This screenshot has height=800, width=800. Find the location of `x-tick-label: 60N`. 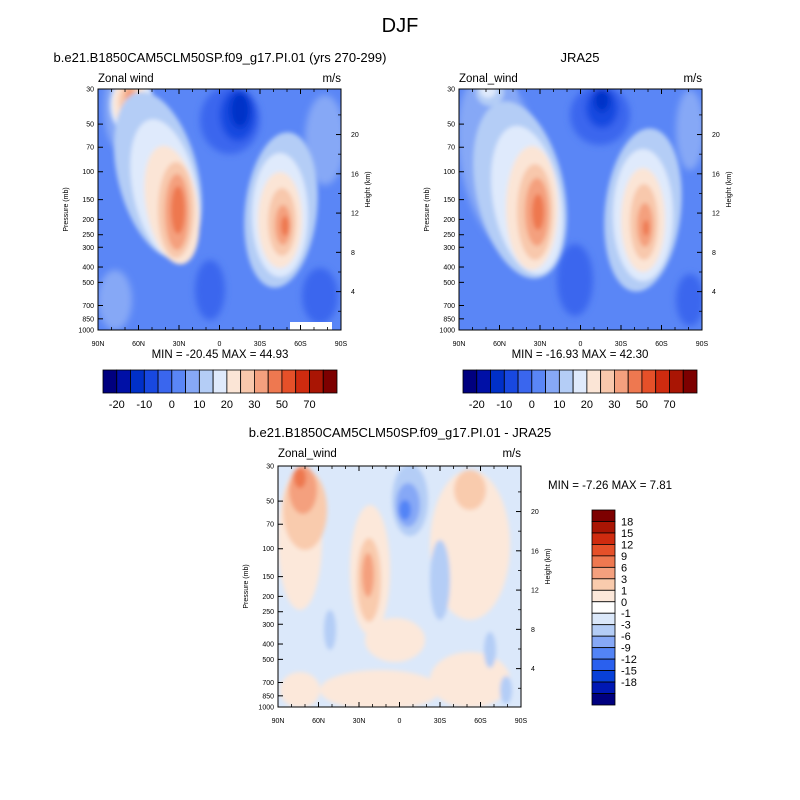

x-tick-label: 60N is located at coordinates (138, 344).